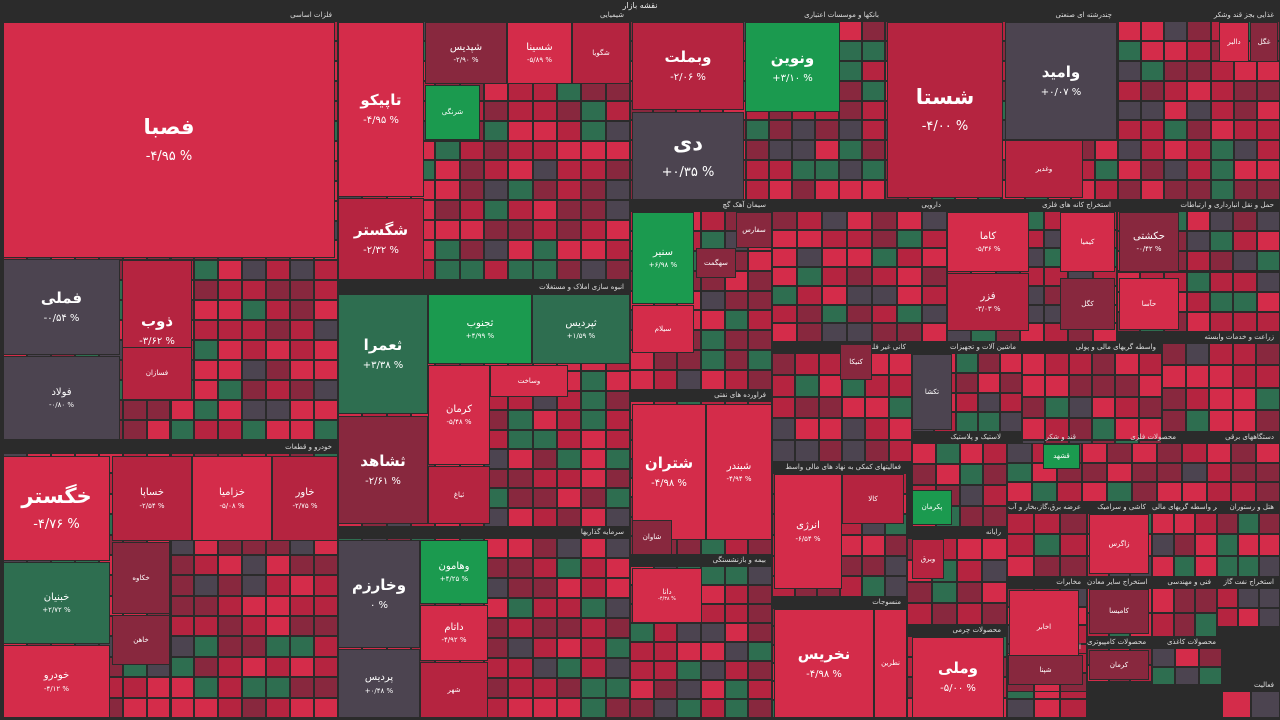 The image size is (1280, 720). What do you see at coordinates (1149, 242) in the screenshot?
I see `stock-tile: حکشتی -۰/۴۲ %` at bounding box center [1149, 242].